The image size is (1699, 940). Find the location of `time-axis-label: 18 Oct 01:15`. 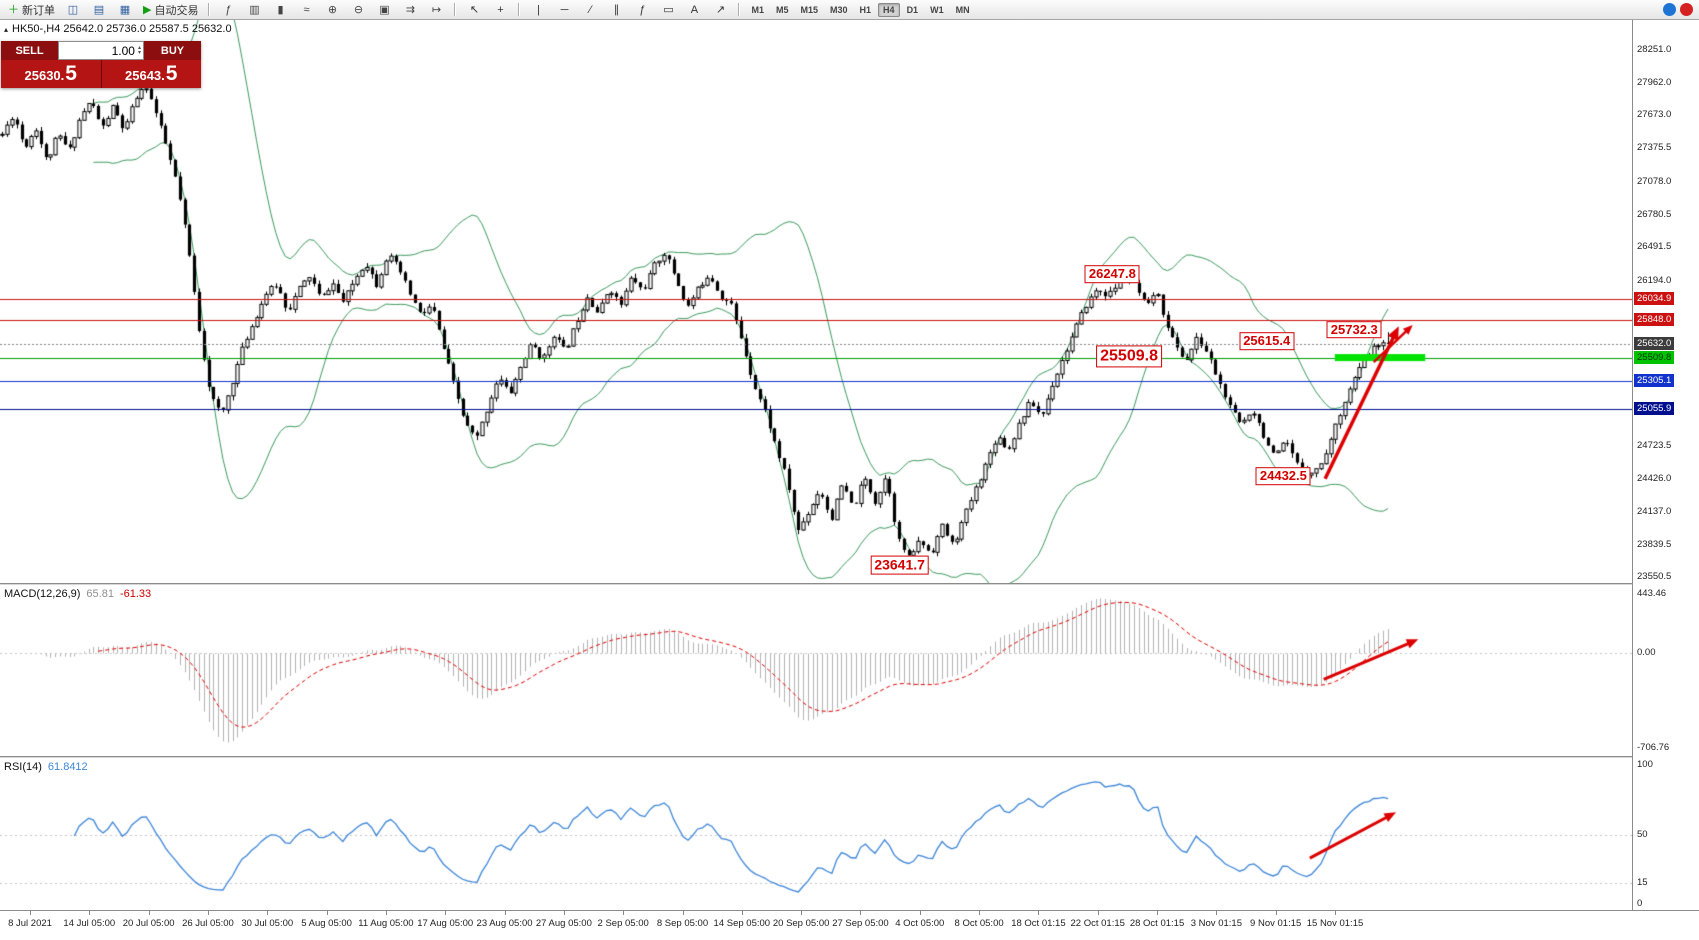

time-axis-label: 18 Oct 01:15 is located at coordinates (1038, 923).